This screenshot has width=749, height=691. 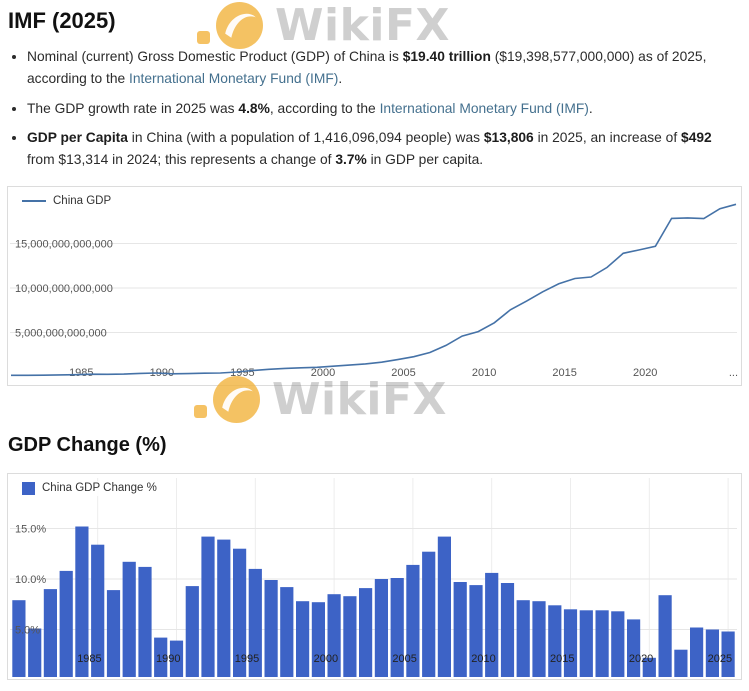 I want to click on bar-year-1996, so click(x=271, y=628).